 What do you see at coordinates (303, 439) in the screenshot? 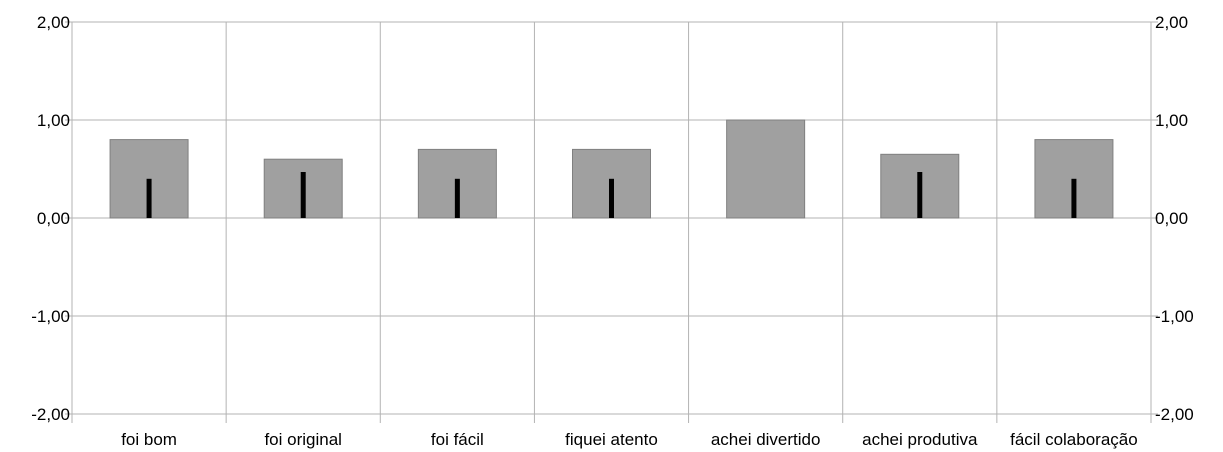
I see `x-tick-label: foi original` at bounding box center [303, 439].